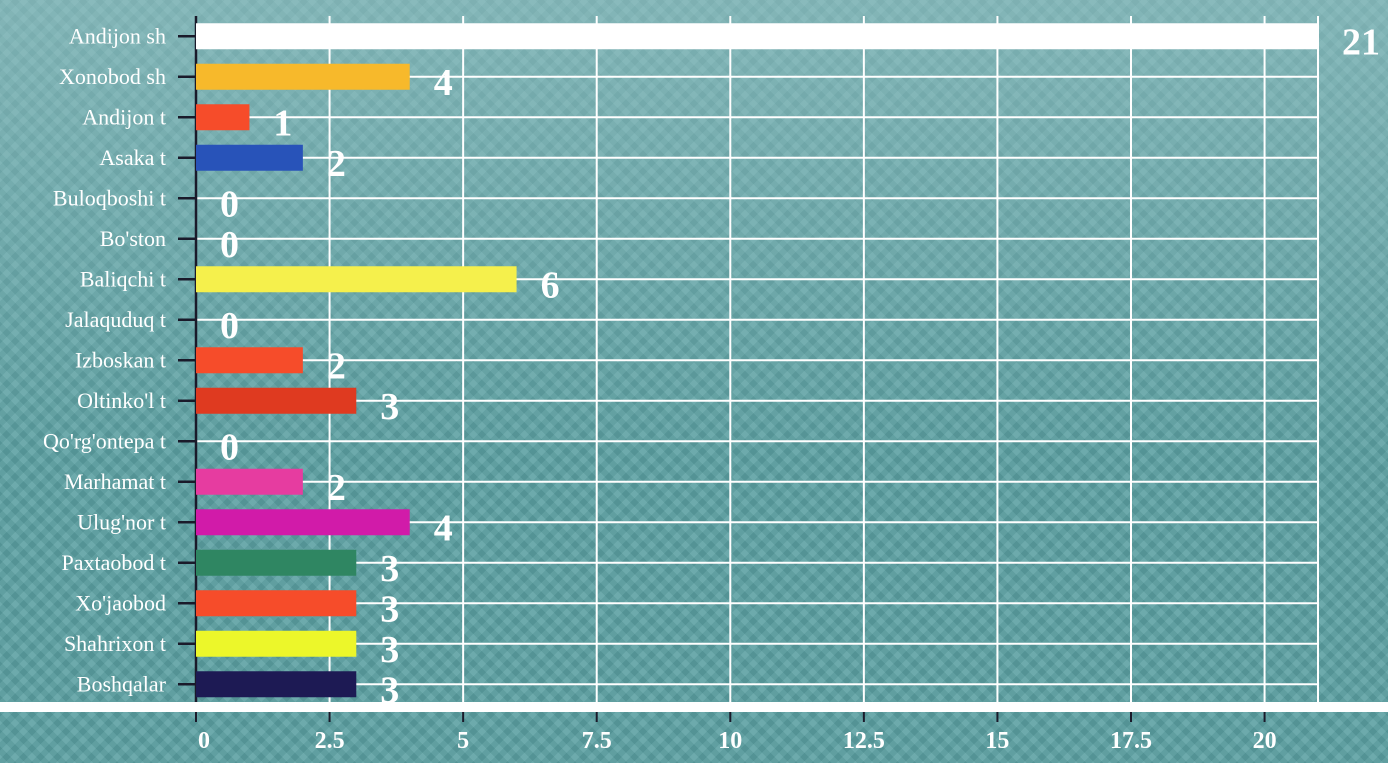 The height and width of the screenshot is (763, 1388). What do you see at coordinates (104, 440) in the screenshot?
I see `category-label: Qo'rg'ontepa t` at bounding box center [104, 440].